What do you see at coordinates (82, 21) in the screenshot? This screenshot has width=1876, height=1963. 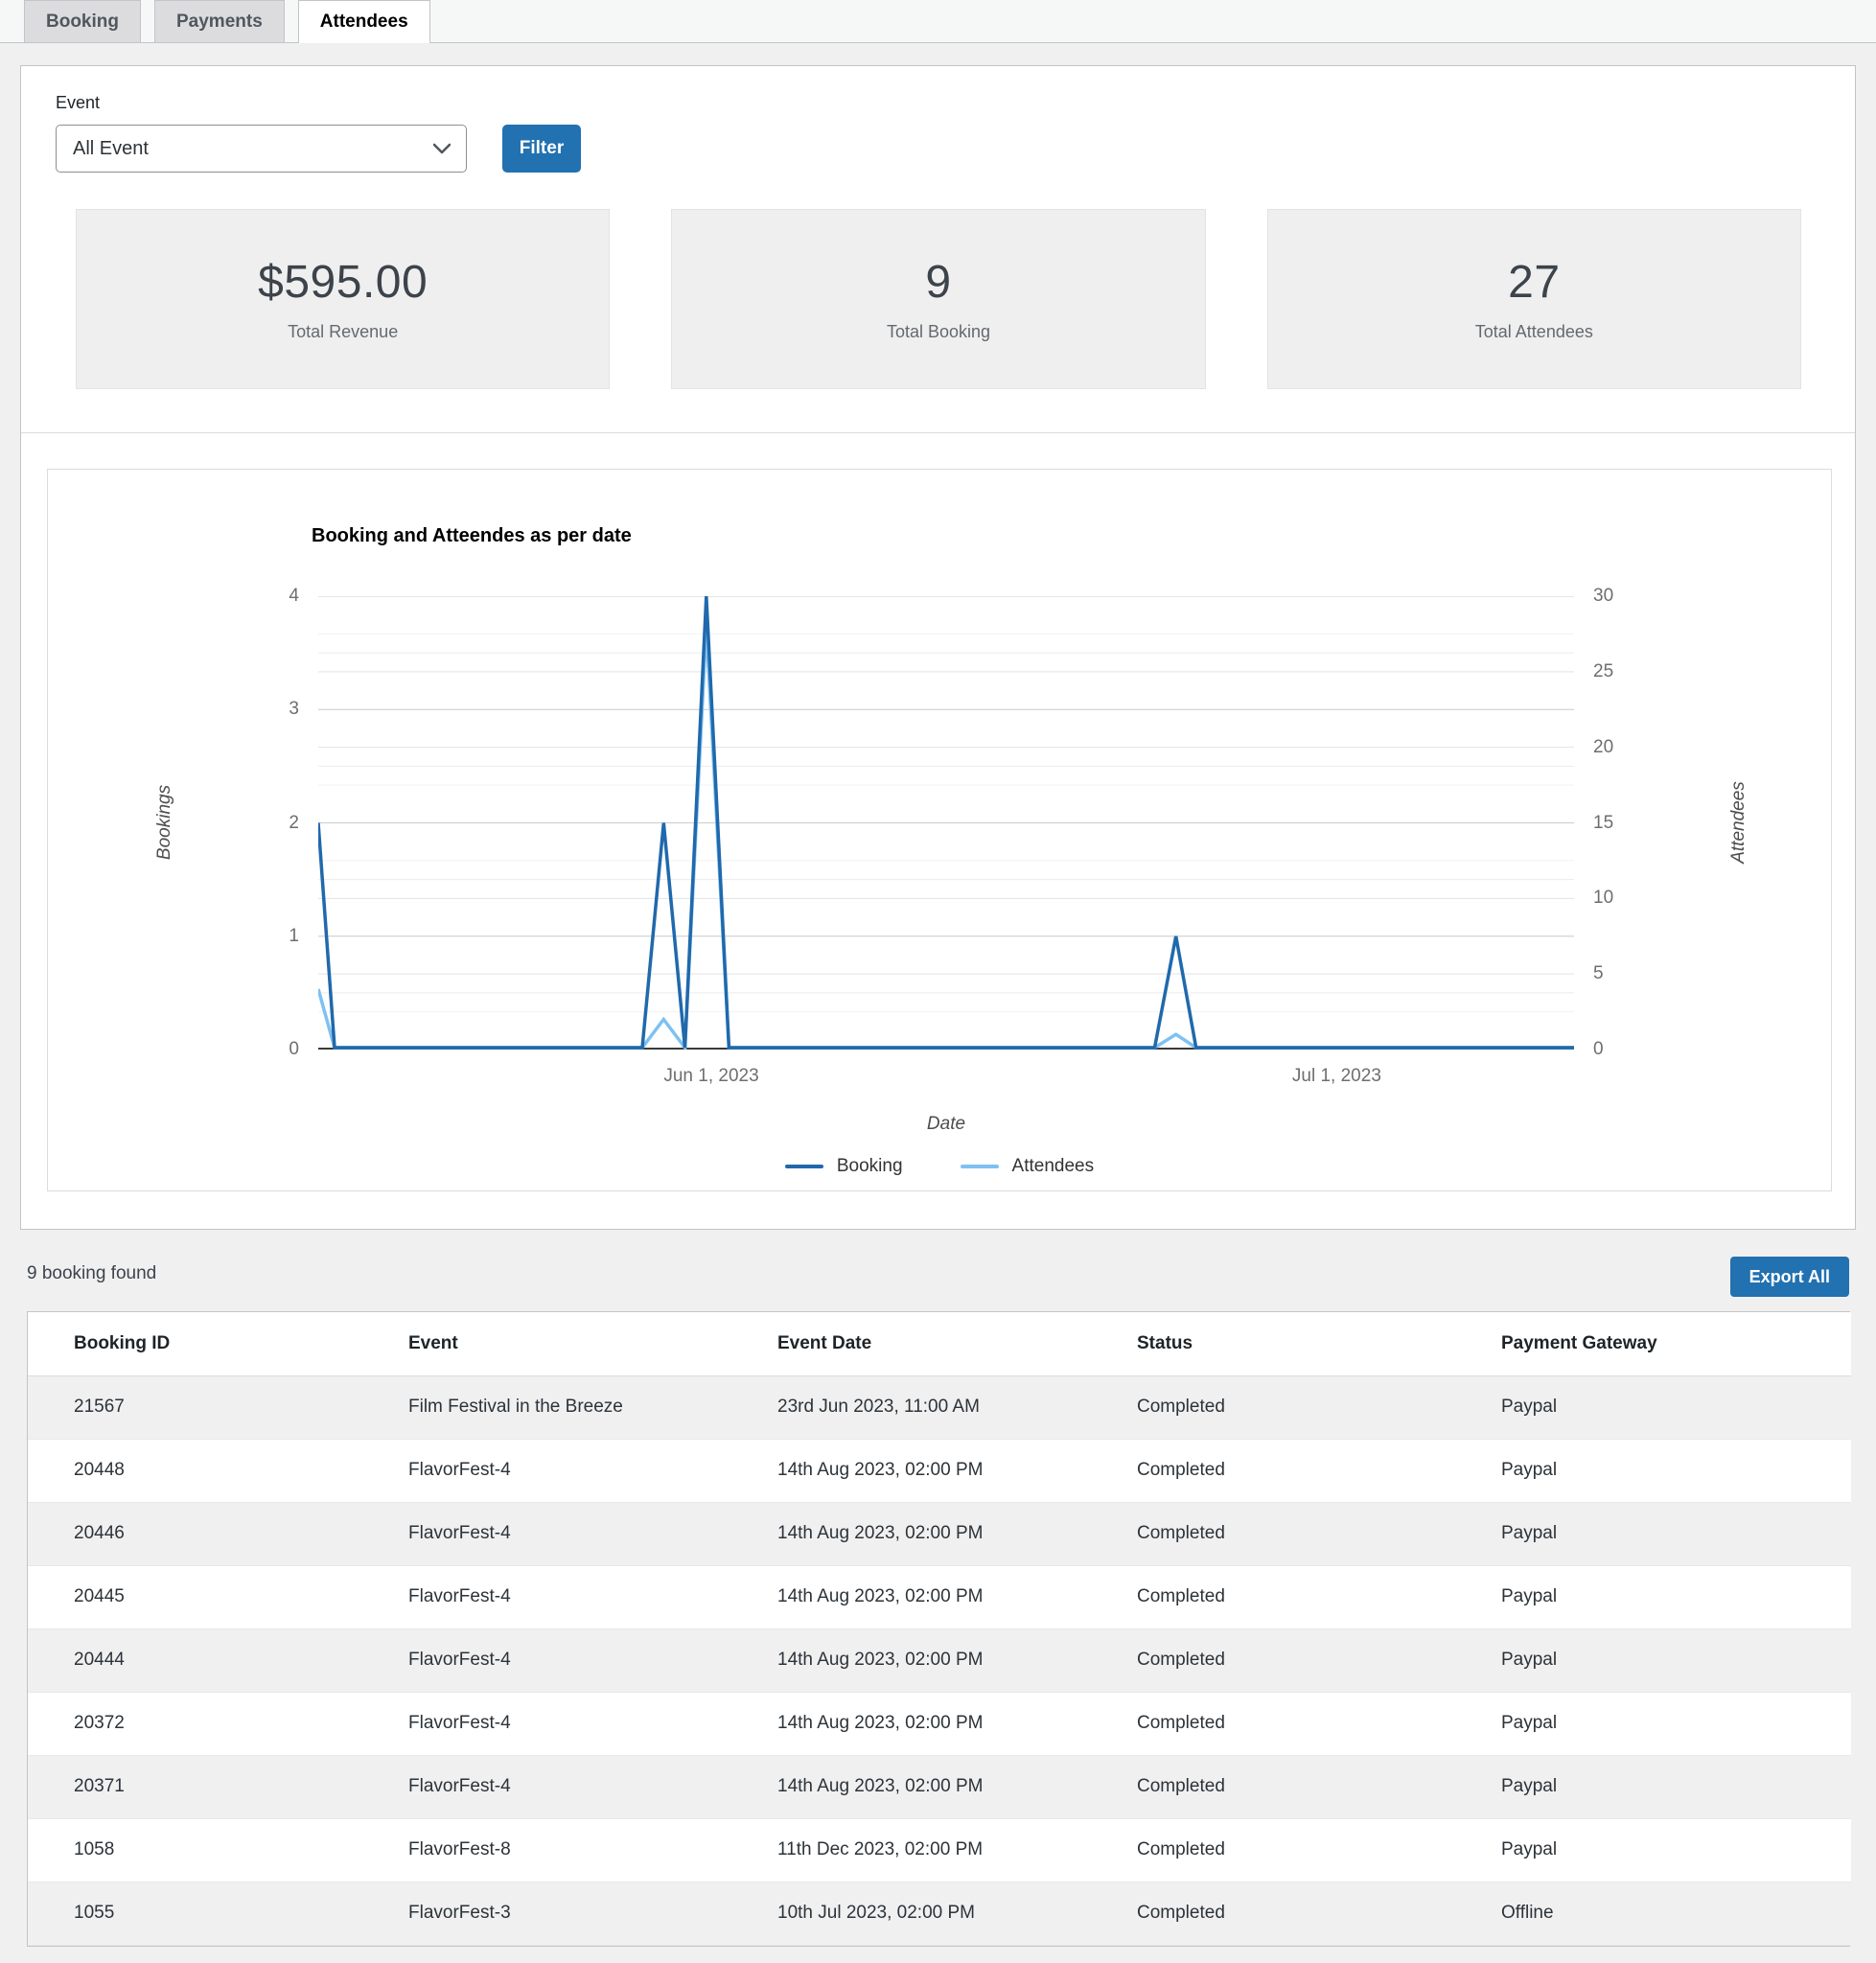 I see `tab-booking: Booking` at bounding box center [82, 21].